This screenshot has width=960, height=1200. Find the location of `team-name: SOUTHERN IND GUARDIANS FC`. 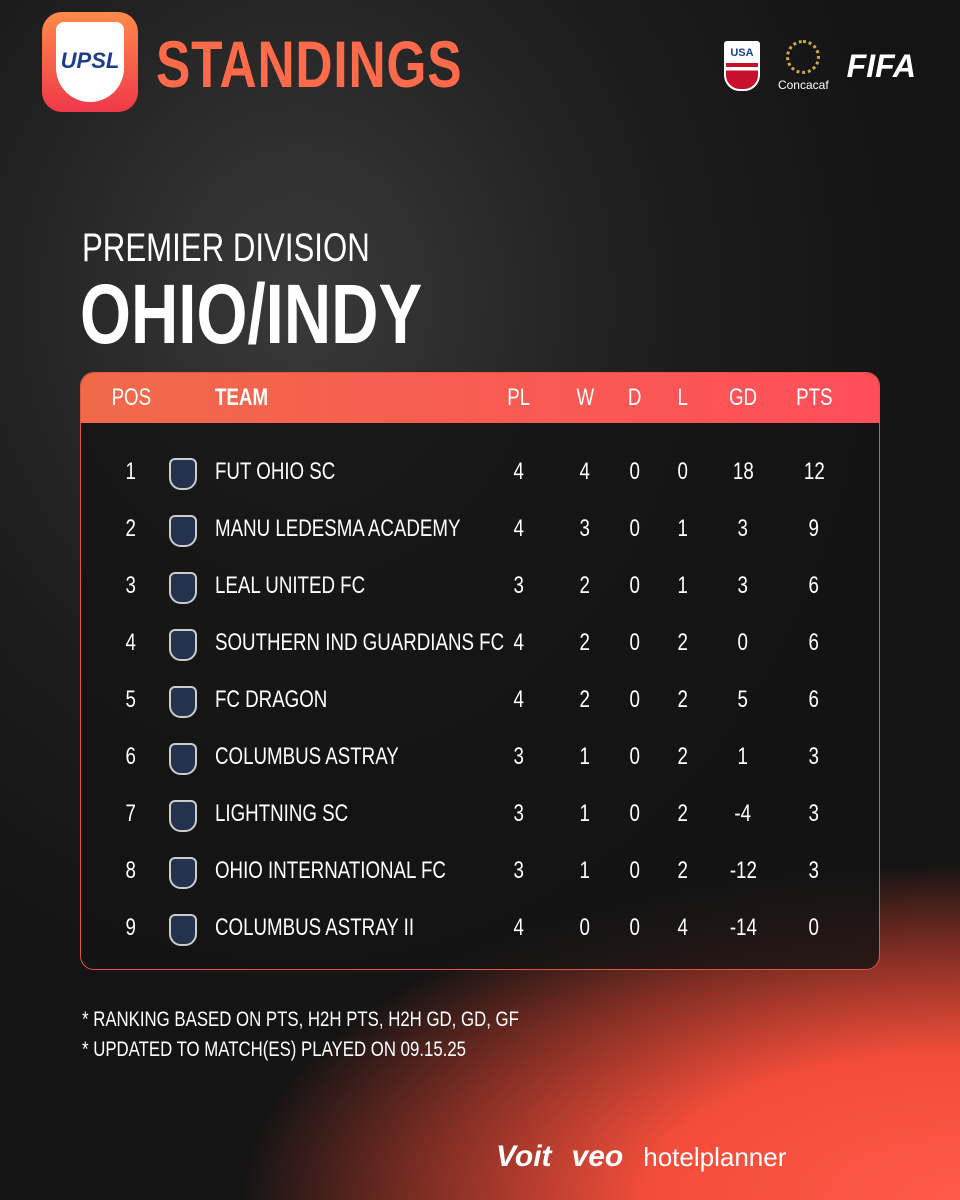

team-name: SOUTHERN IND GUARDIANS FC is located at coordinates (400, 643).